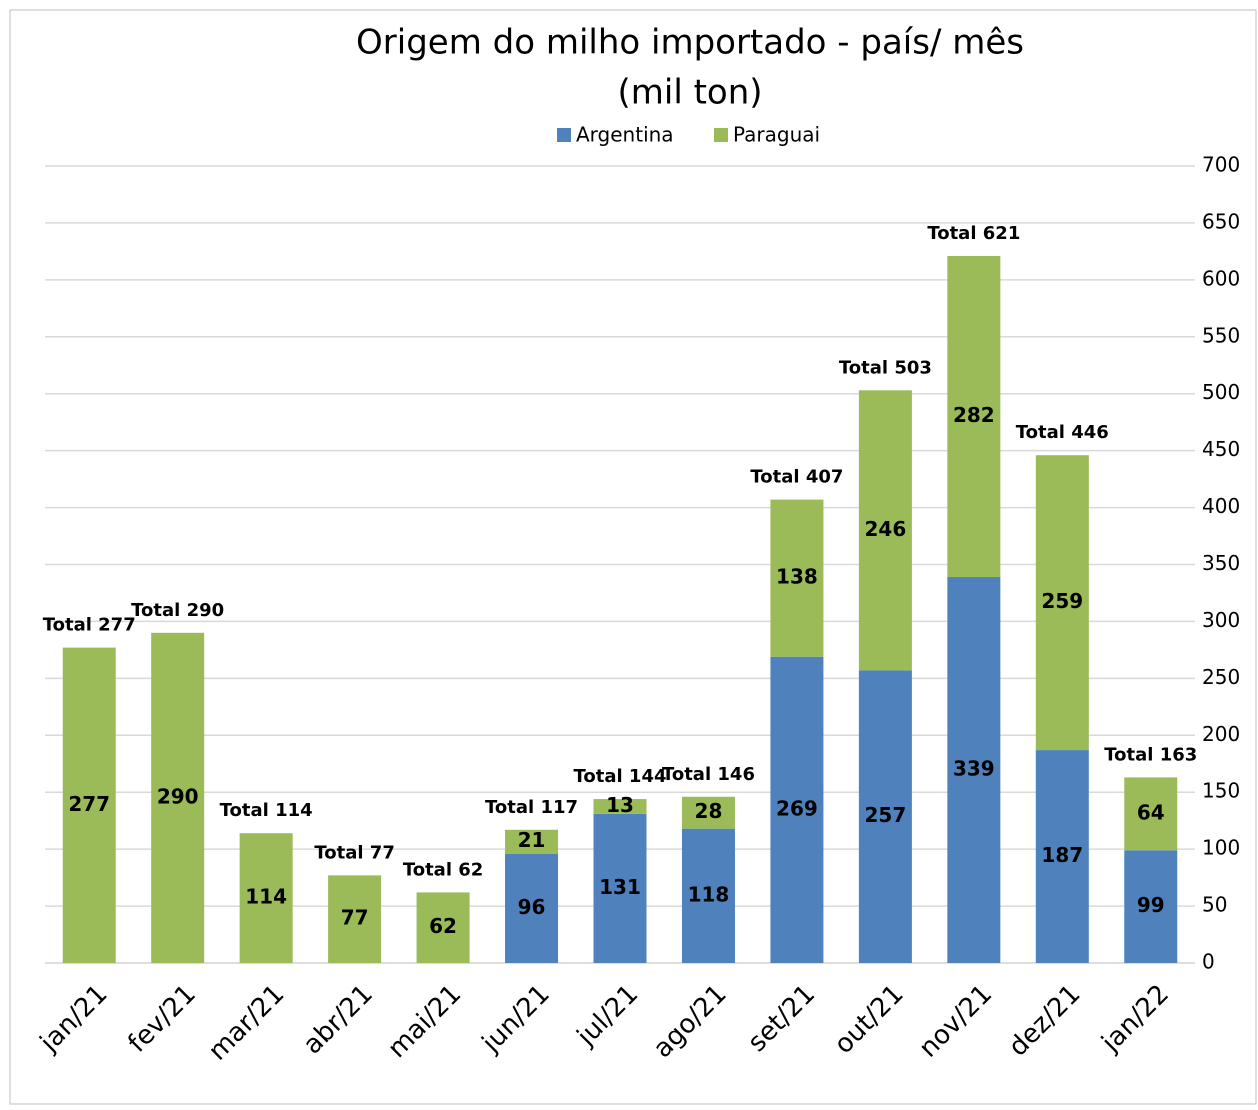 The height and width of the screenshot is (1110, 1258). I want to click on total-label: Total 146, so click(708, 774).